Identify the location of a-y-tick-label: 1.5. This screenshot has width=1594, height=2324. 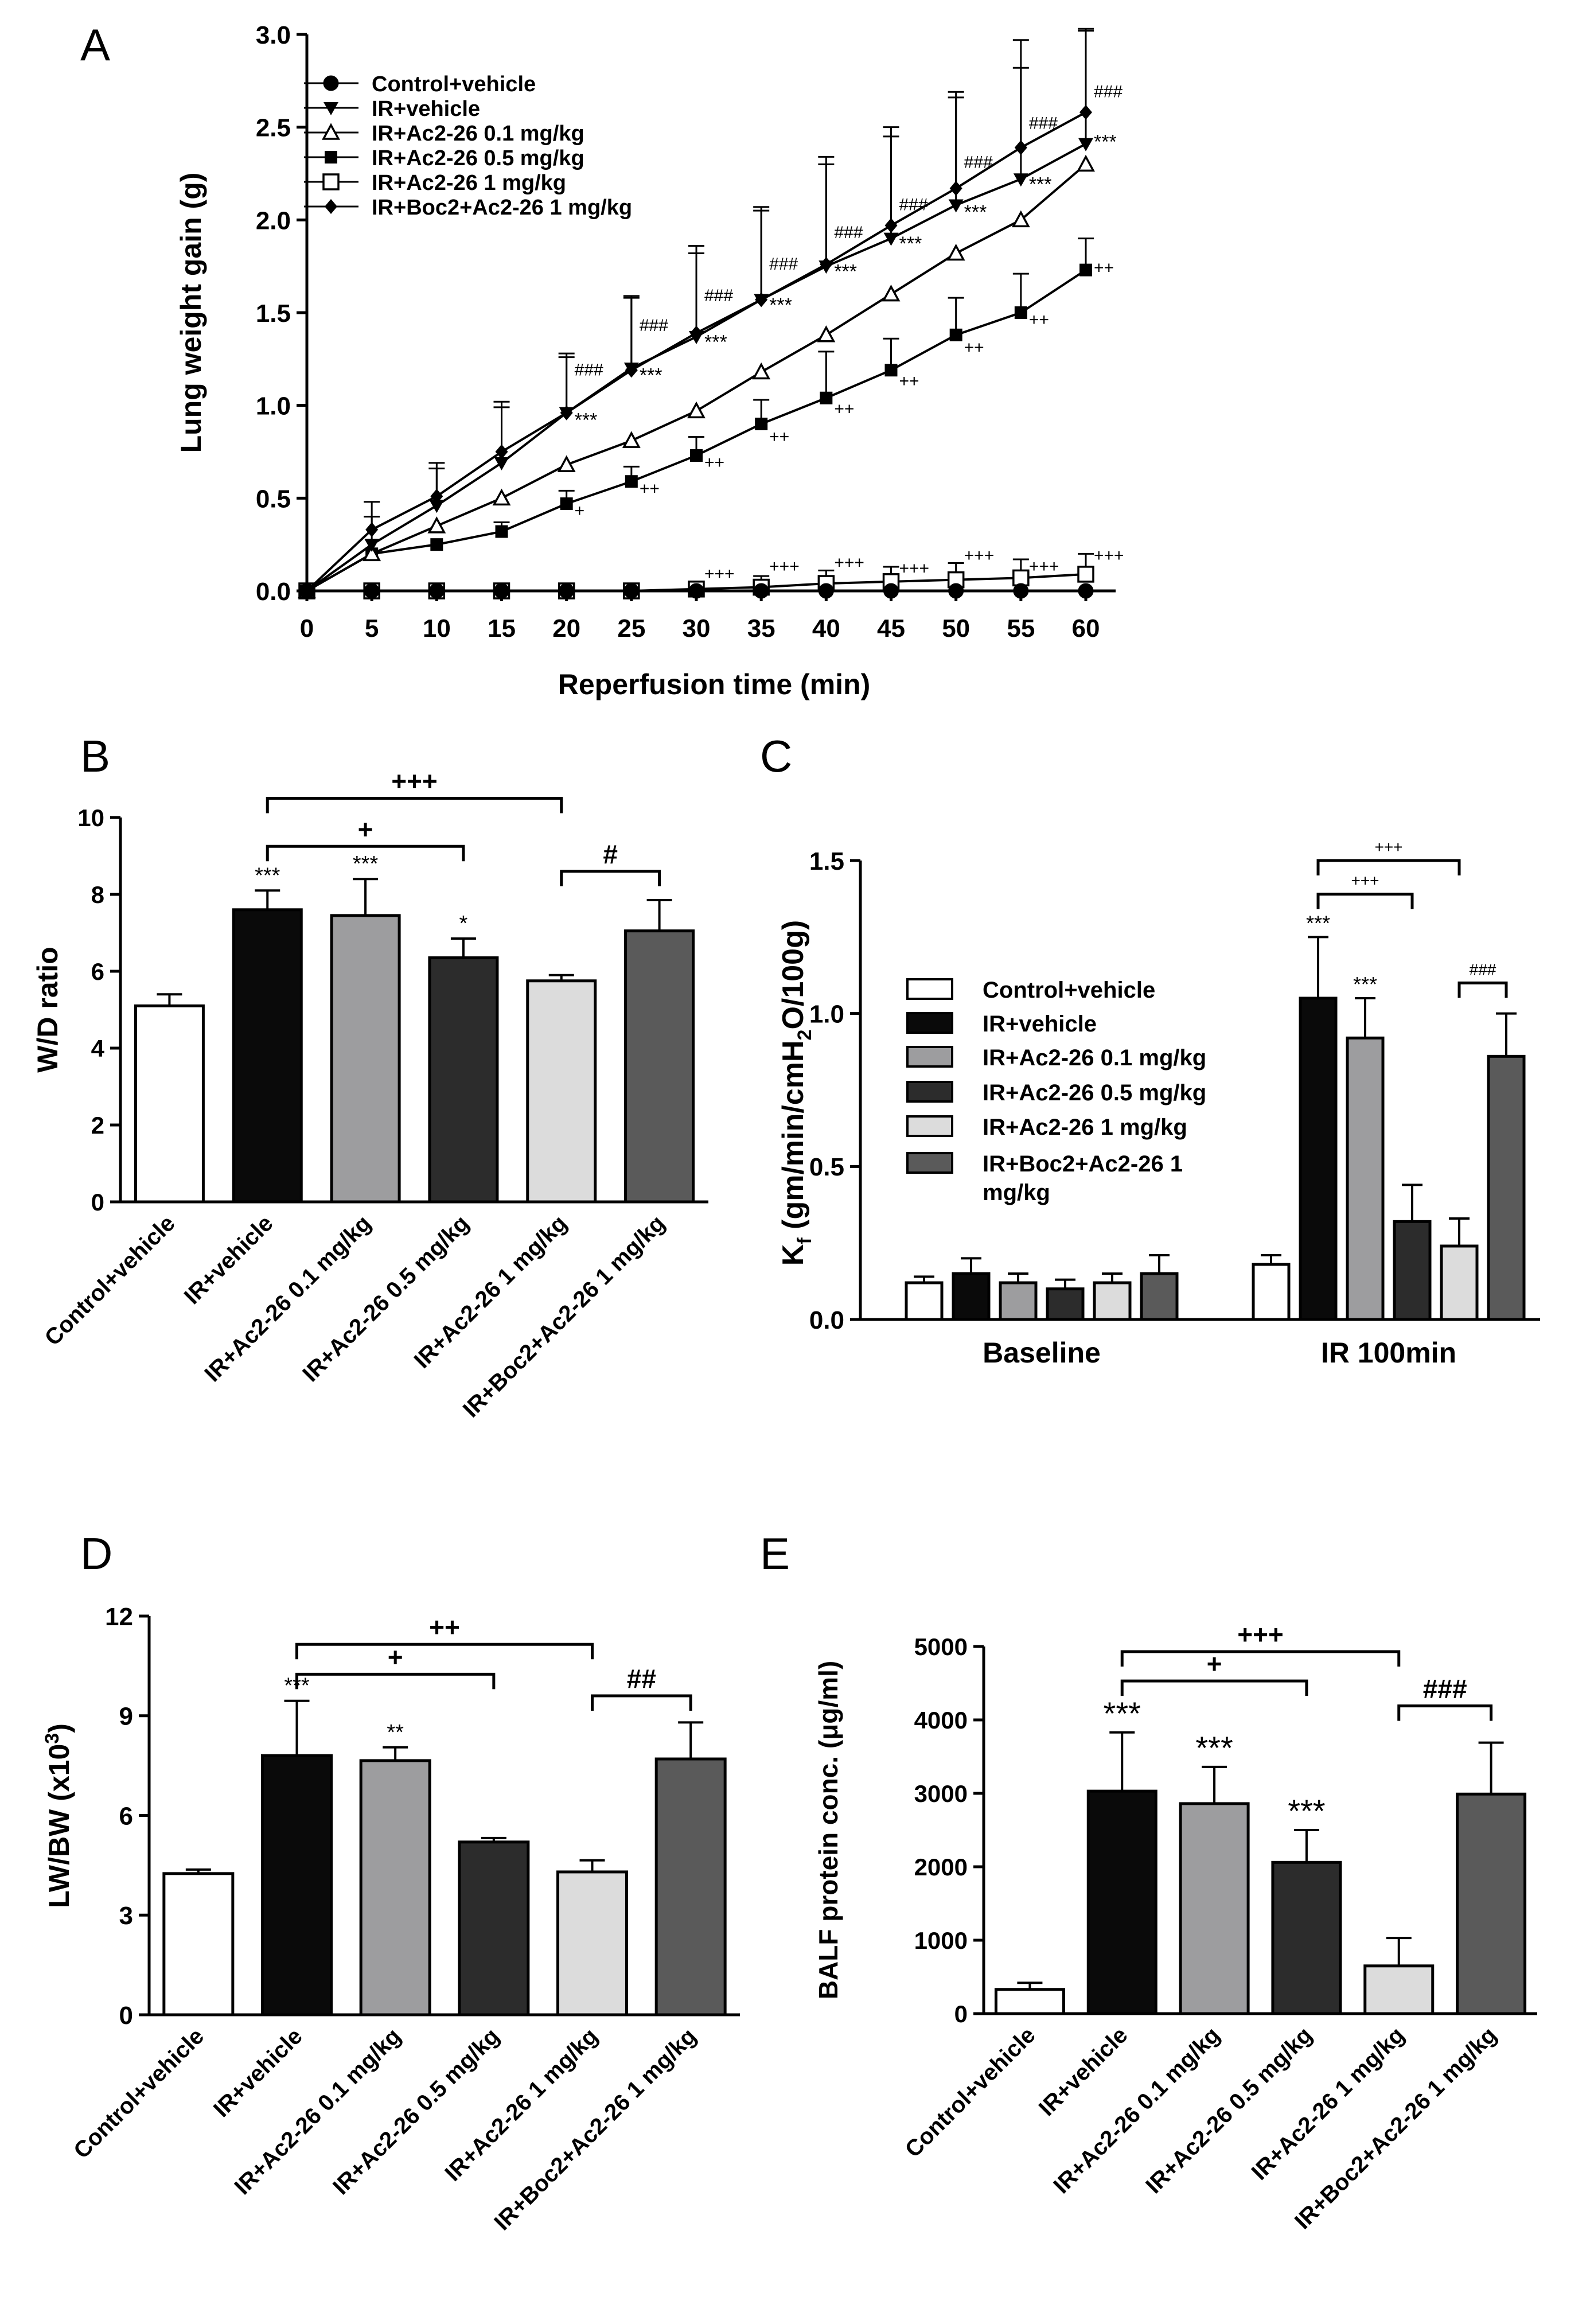
(273, 314).